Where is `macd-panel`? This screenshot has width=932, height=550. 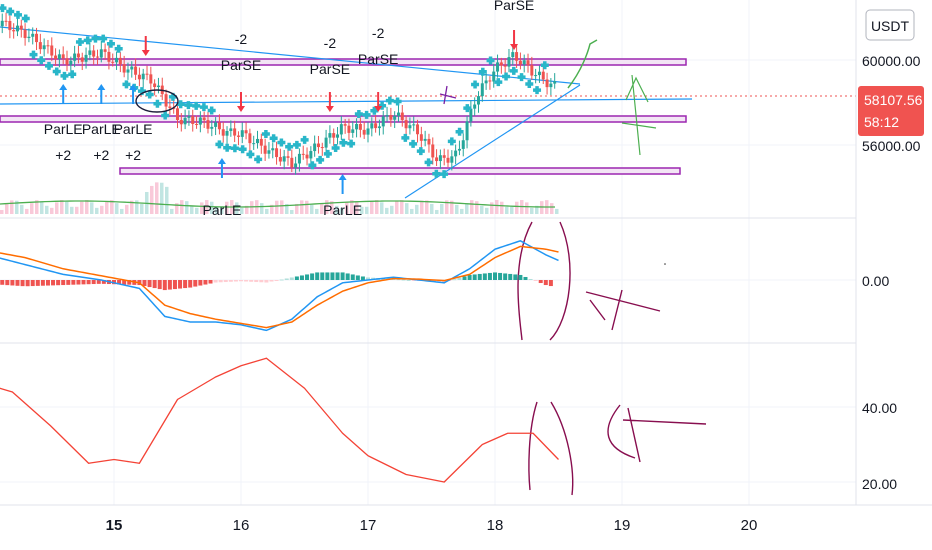 macd-panel is located at coordinates (279, 285).